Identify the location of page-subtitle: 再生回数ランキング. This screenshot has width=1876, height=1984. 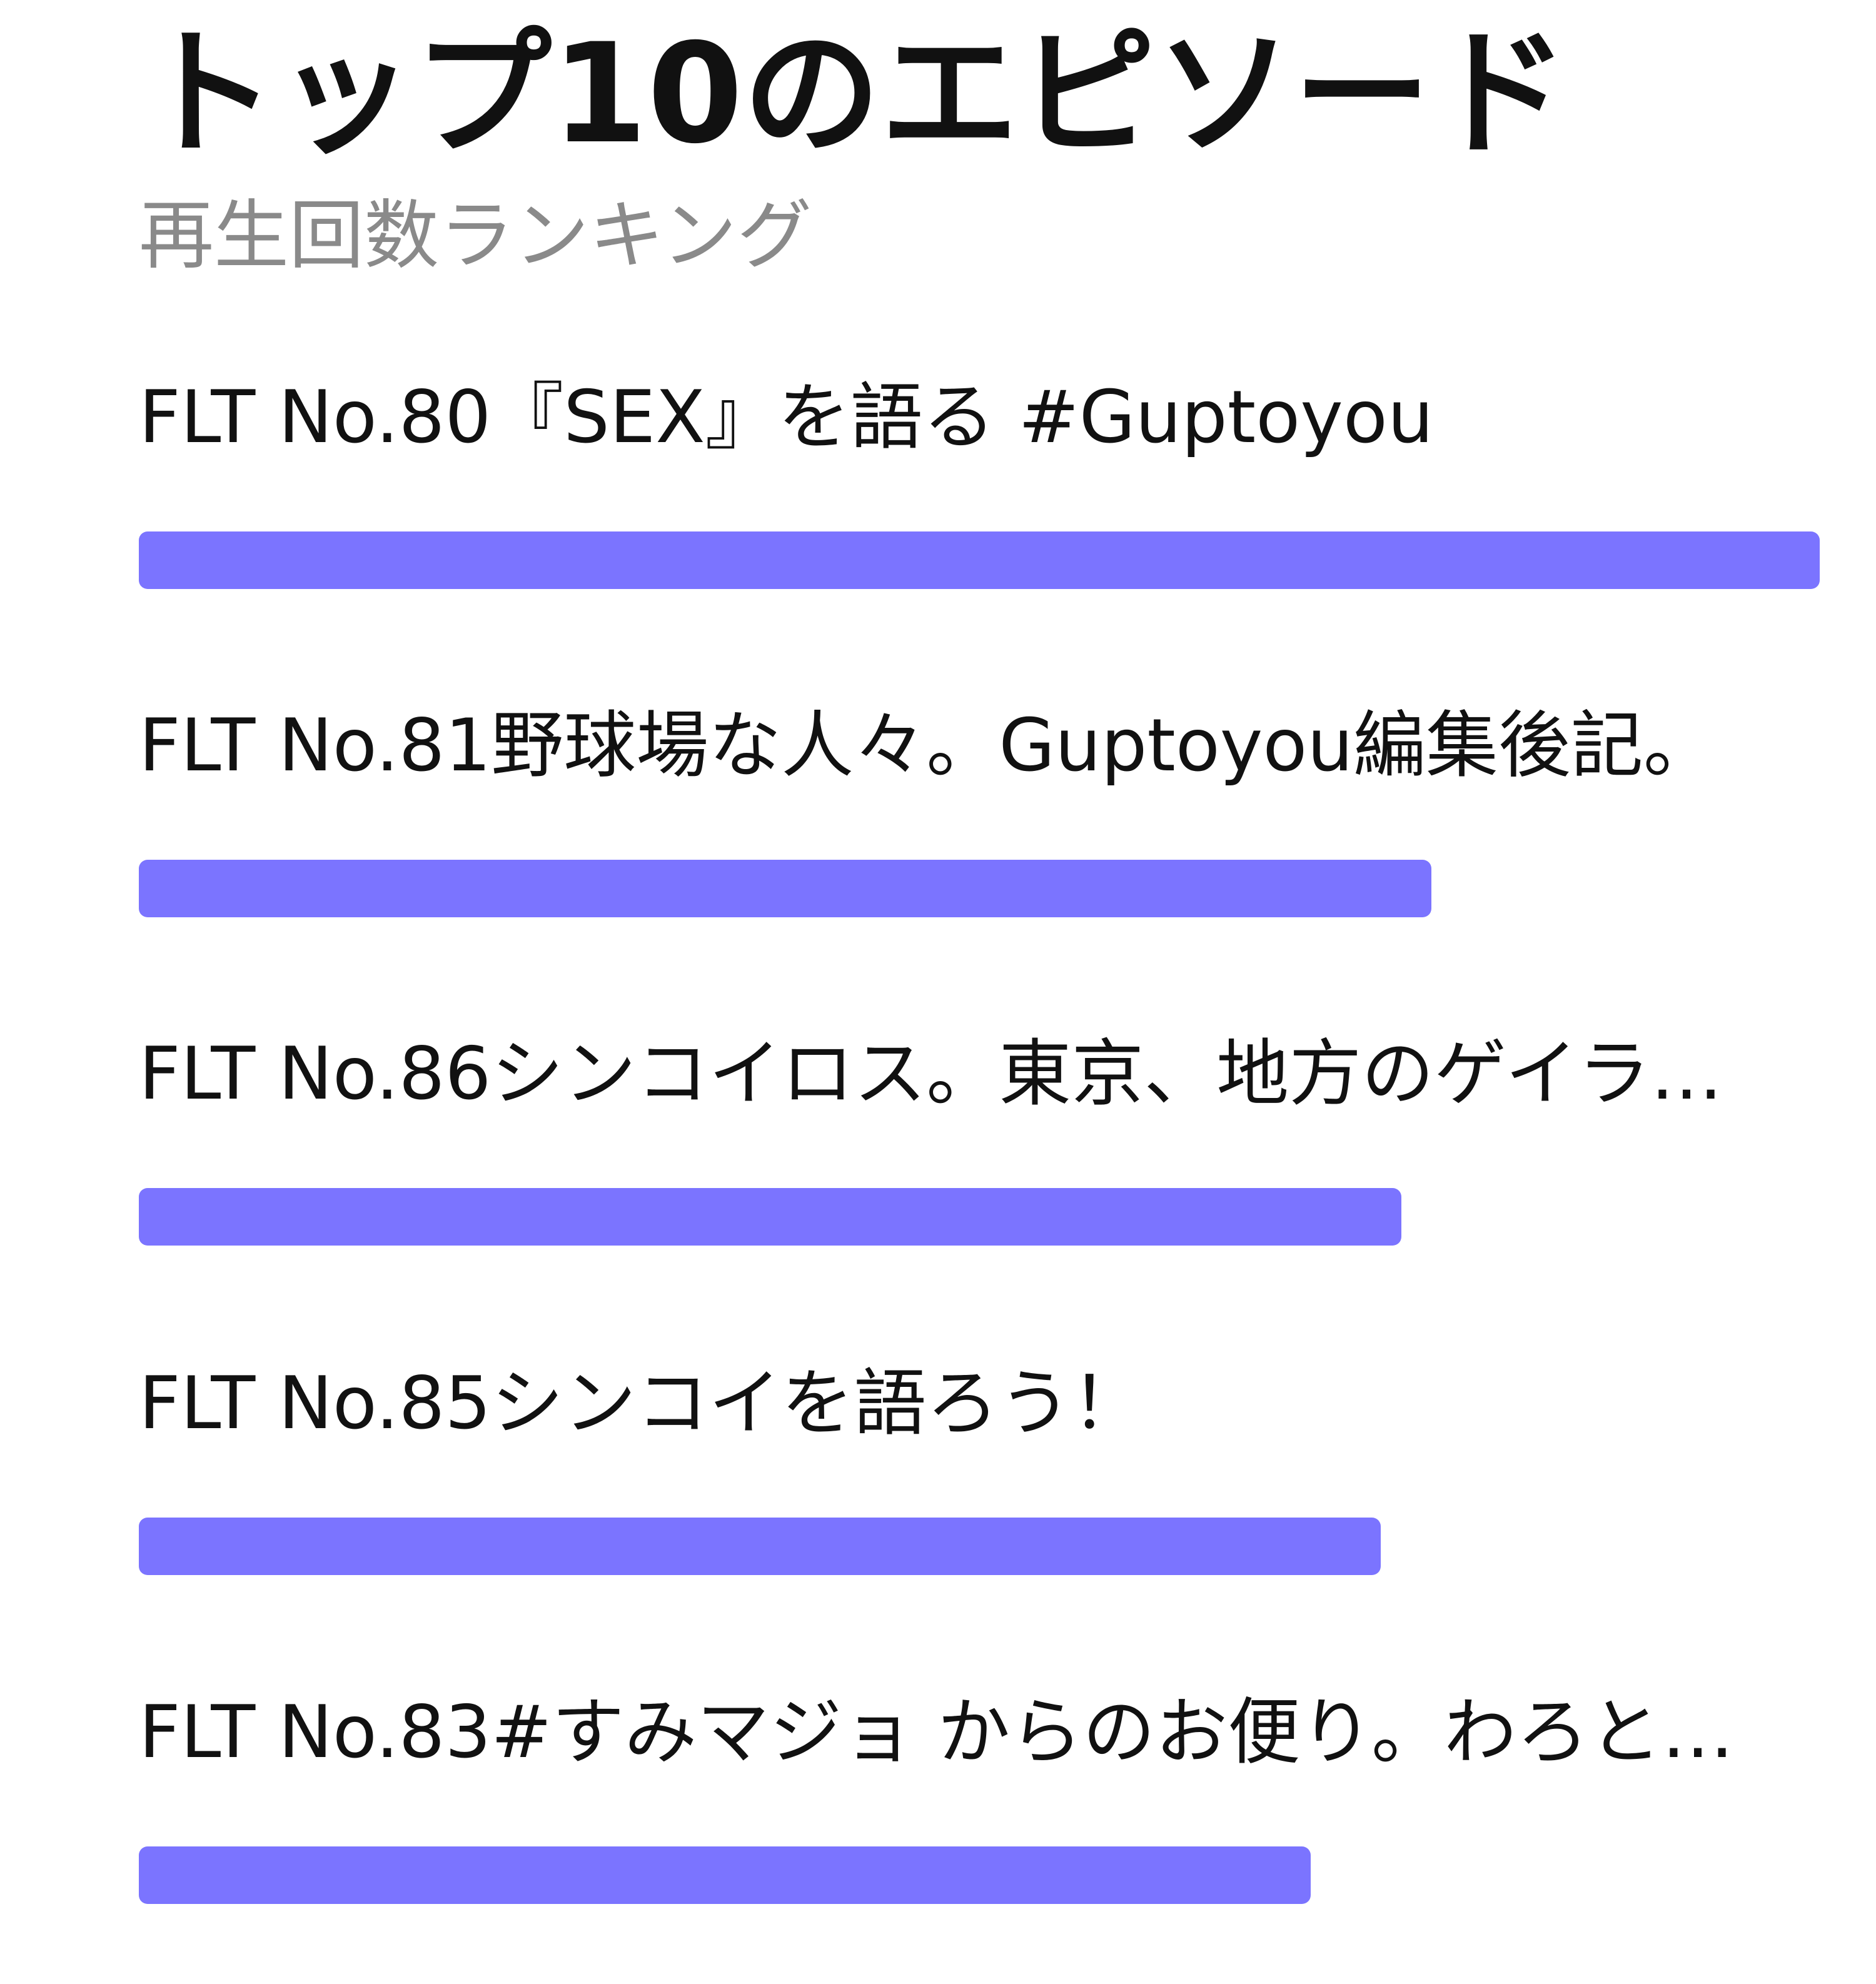
(475, 236).